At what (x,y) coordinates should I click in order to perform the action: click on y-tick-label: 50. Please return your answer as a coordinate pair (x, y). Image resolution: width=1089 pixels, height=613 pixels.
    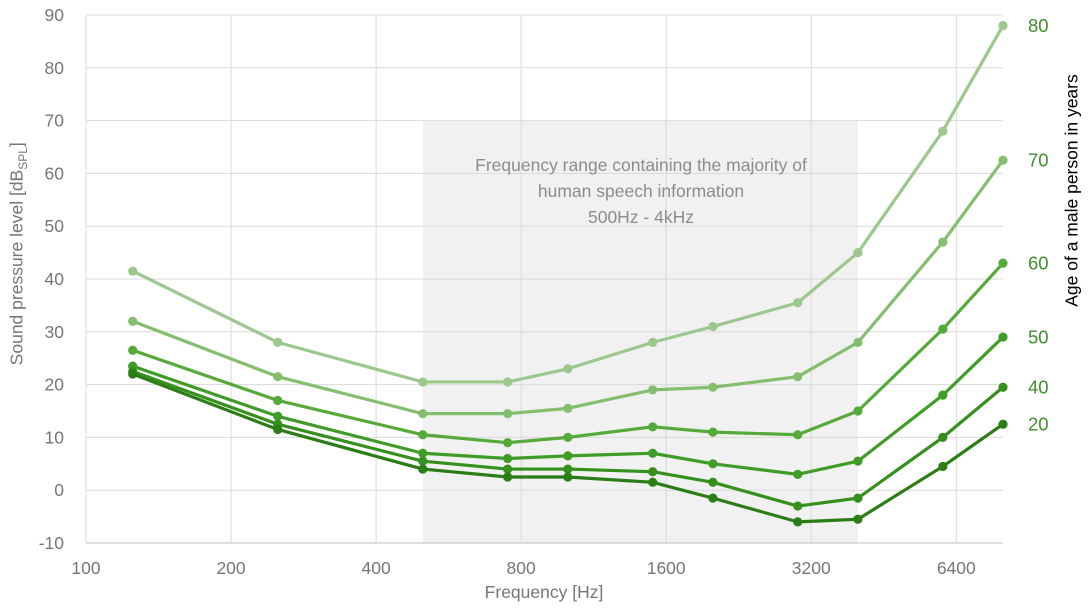
    Looking at the image, I should click on (55, 226).